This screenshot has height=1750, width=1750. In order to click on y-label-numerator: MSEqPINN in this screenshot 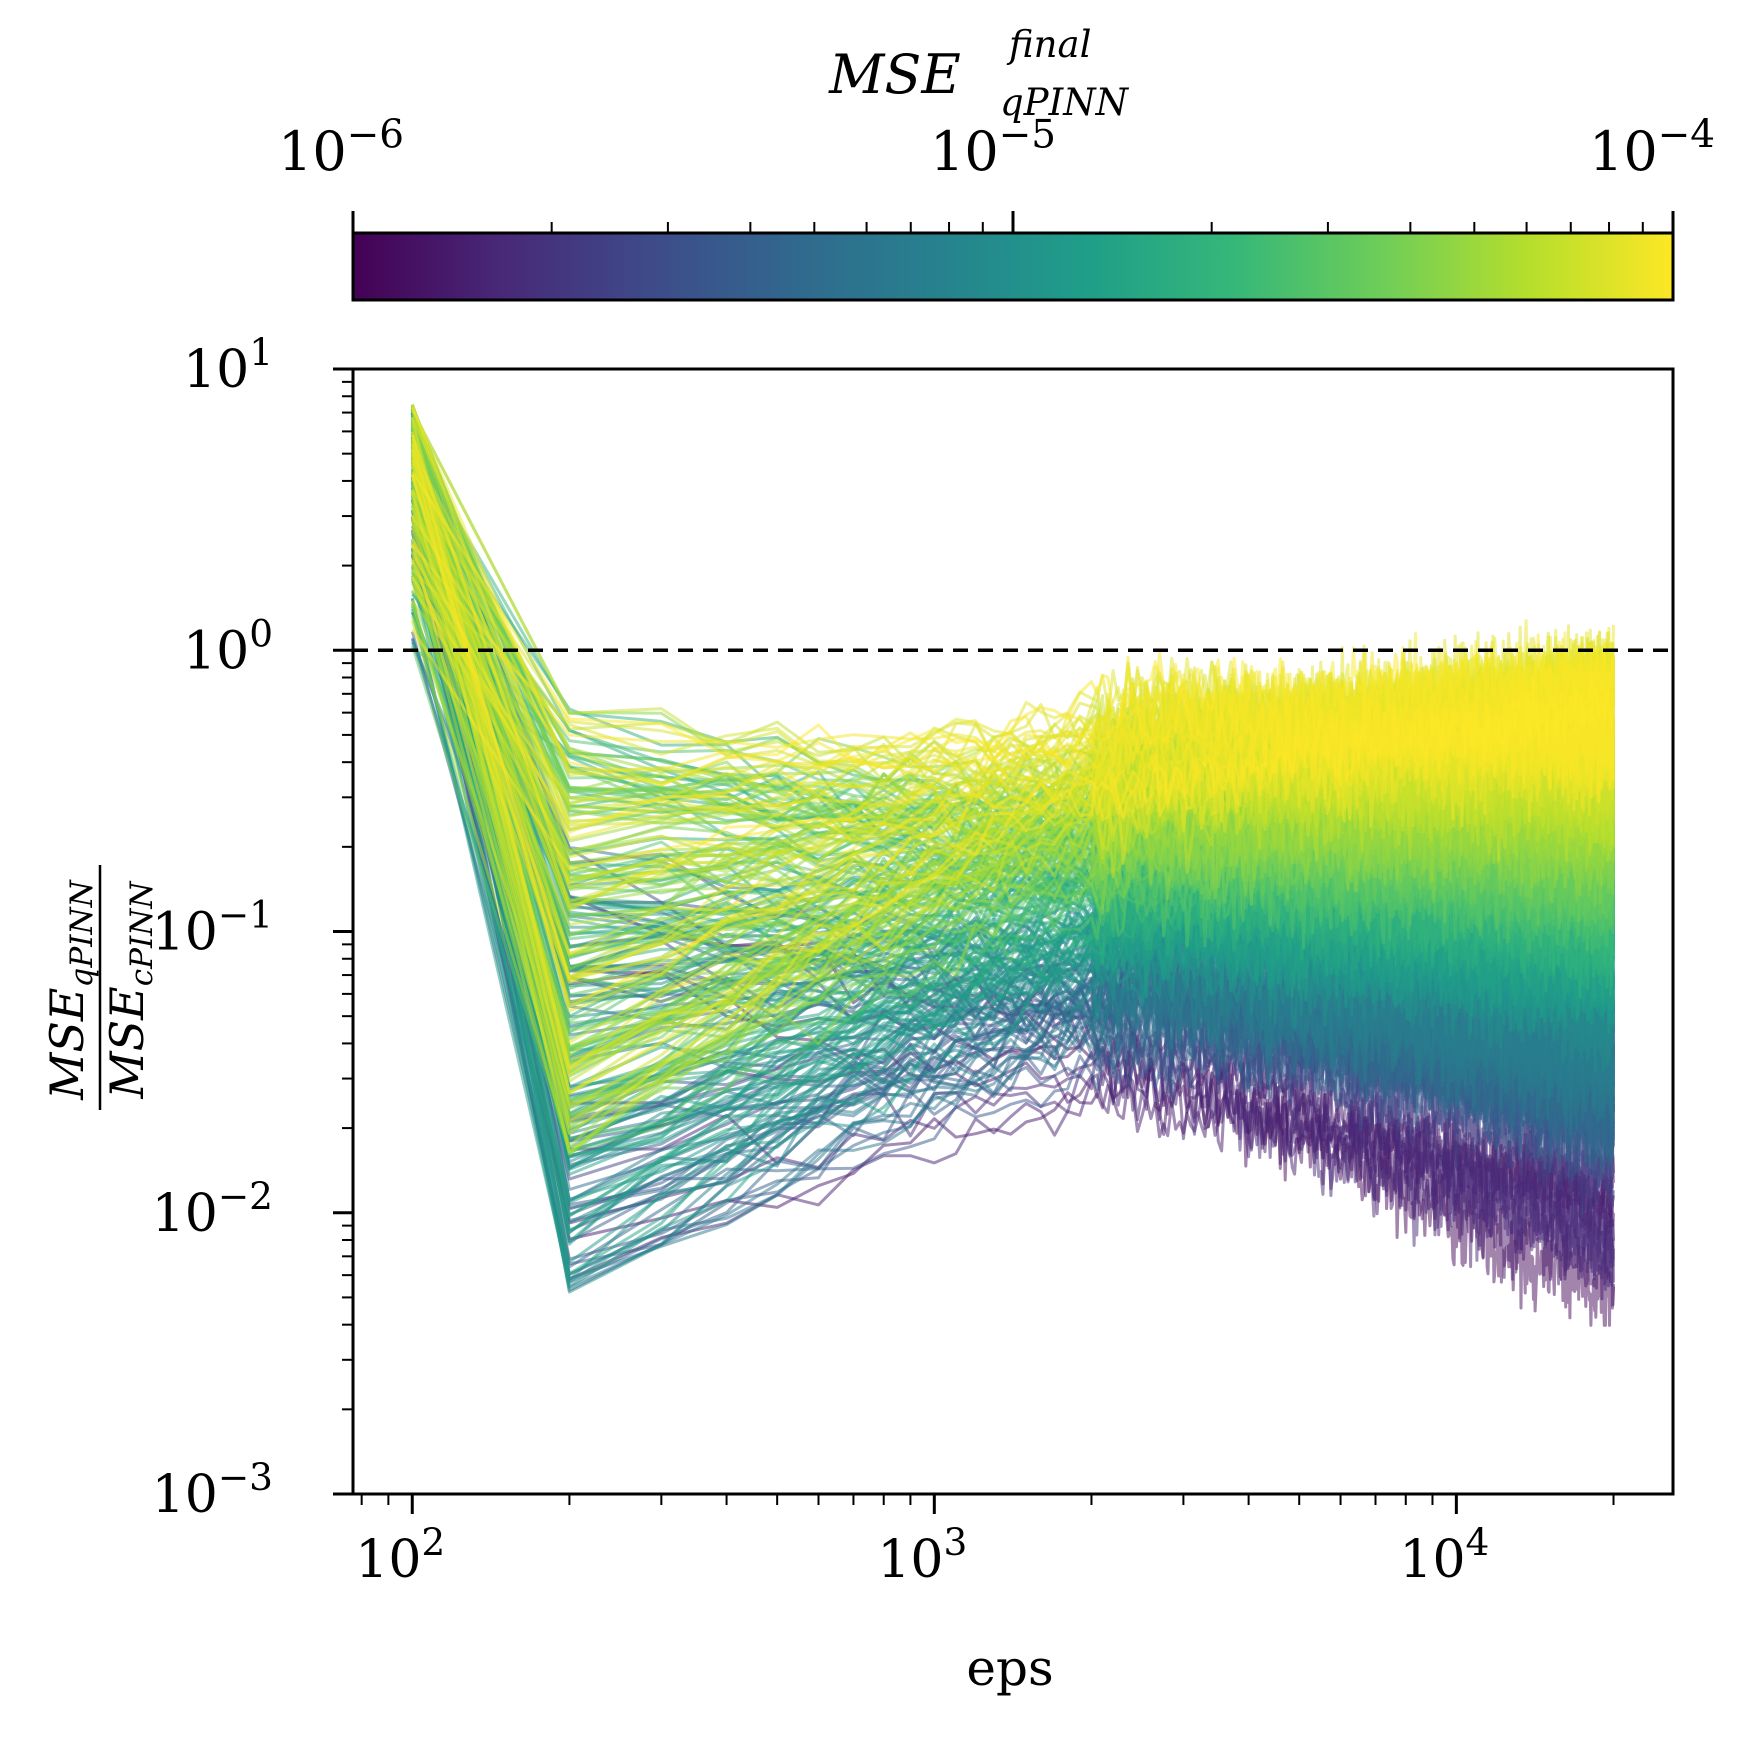, I will do `click(70, 989)`.